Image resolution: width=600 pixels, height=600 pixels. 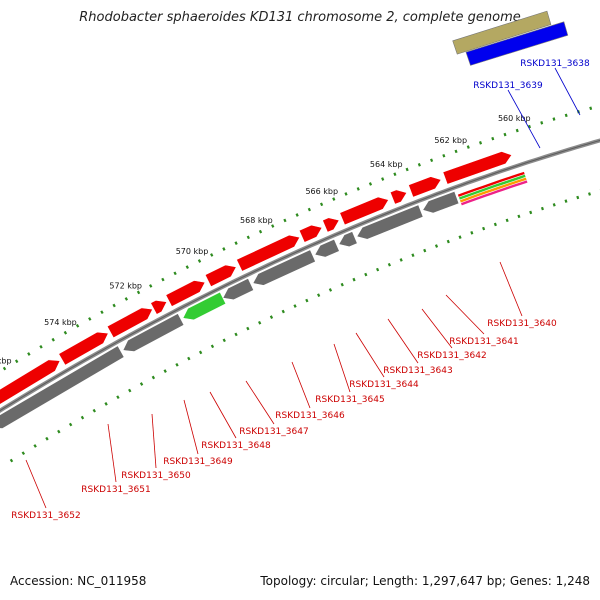 I want to click on scale-label: 566 kbp, so click(x=321, y=191).